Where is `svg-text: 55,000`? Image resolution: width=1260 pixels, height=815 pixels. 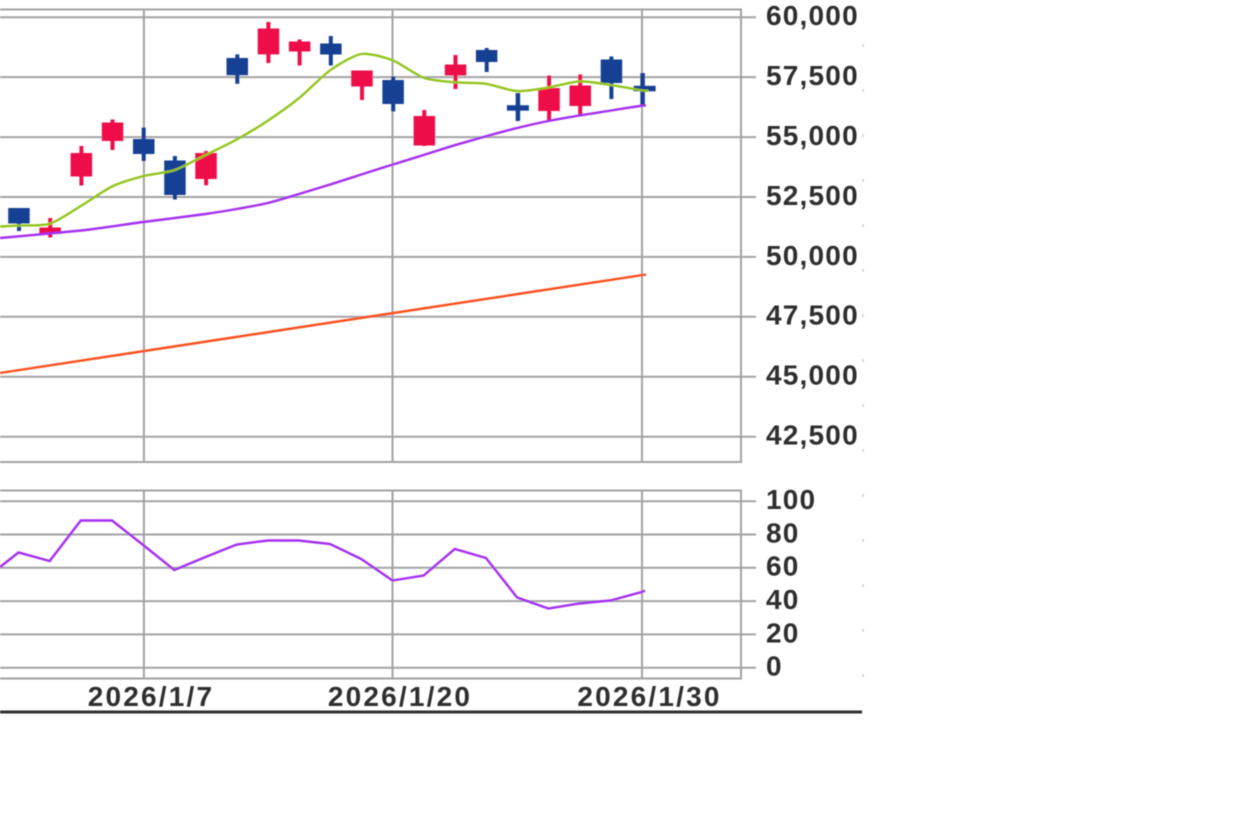
svg-text: 55,000 is located at coordinates (812, 135).